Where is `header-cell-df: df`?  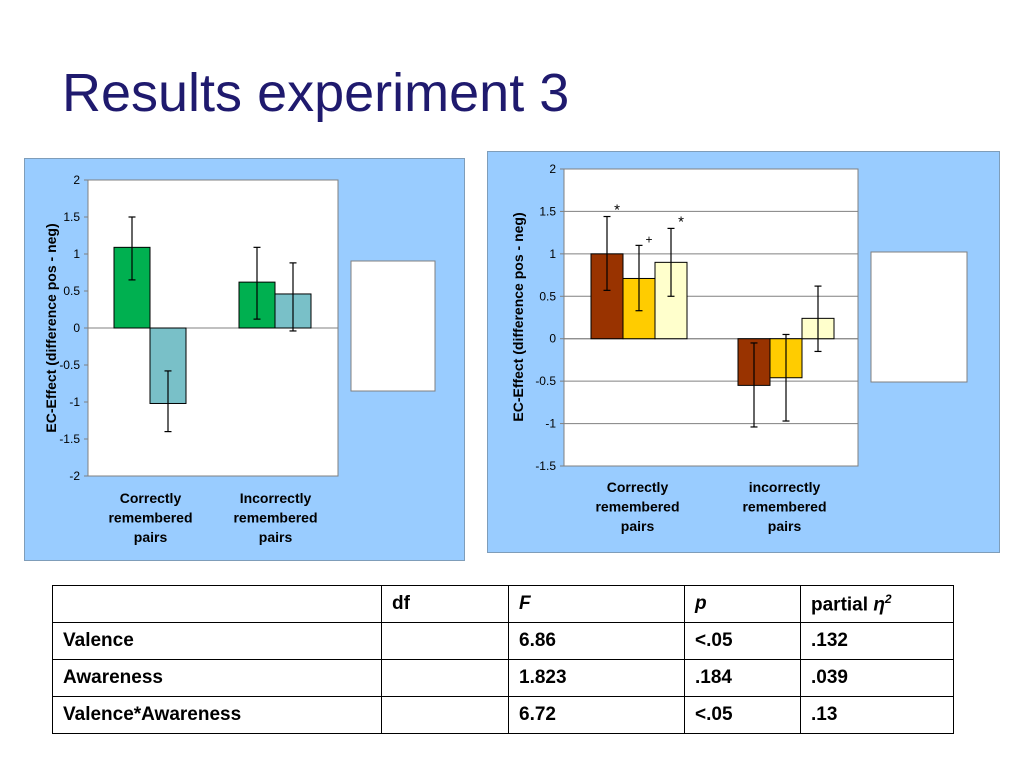 header-cell-df: df is located at coordinates (445, 604).